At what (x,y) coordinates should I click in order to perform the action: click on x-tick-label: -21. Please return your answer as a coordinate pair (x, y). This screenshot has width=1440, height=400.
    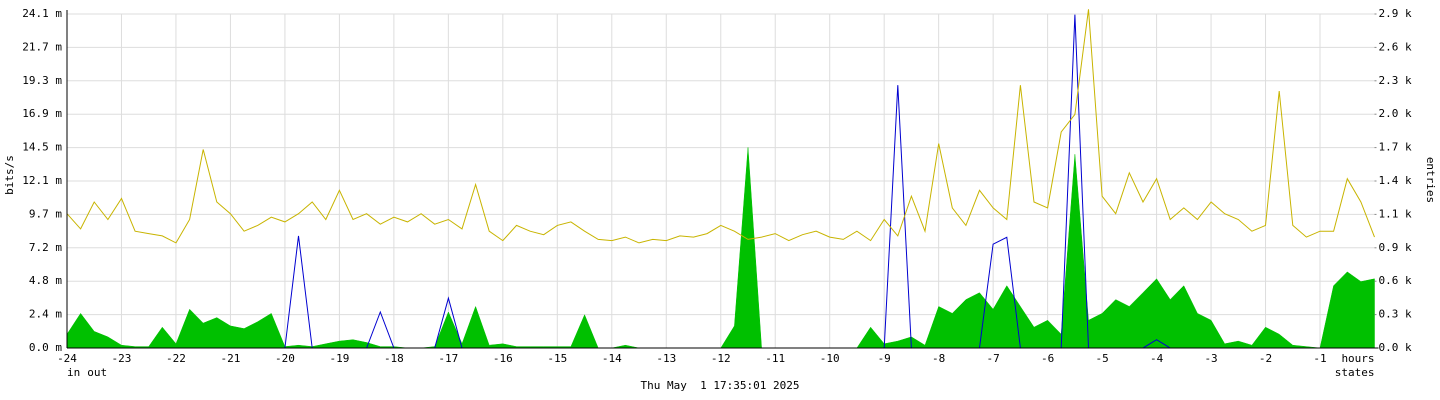
    Looking at the image, I should click on (231, 358).